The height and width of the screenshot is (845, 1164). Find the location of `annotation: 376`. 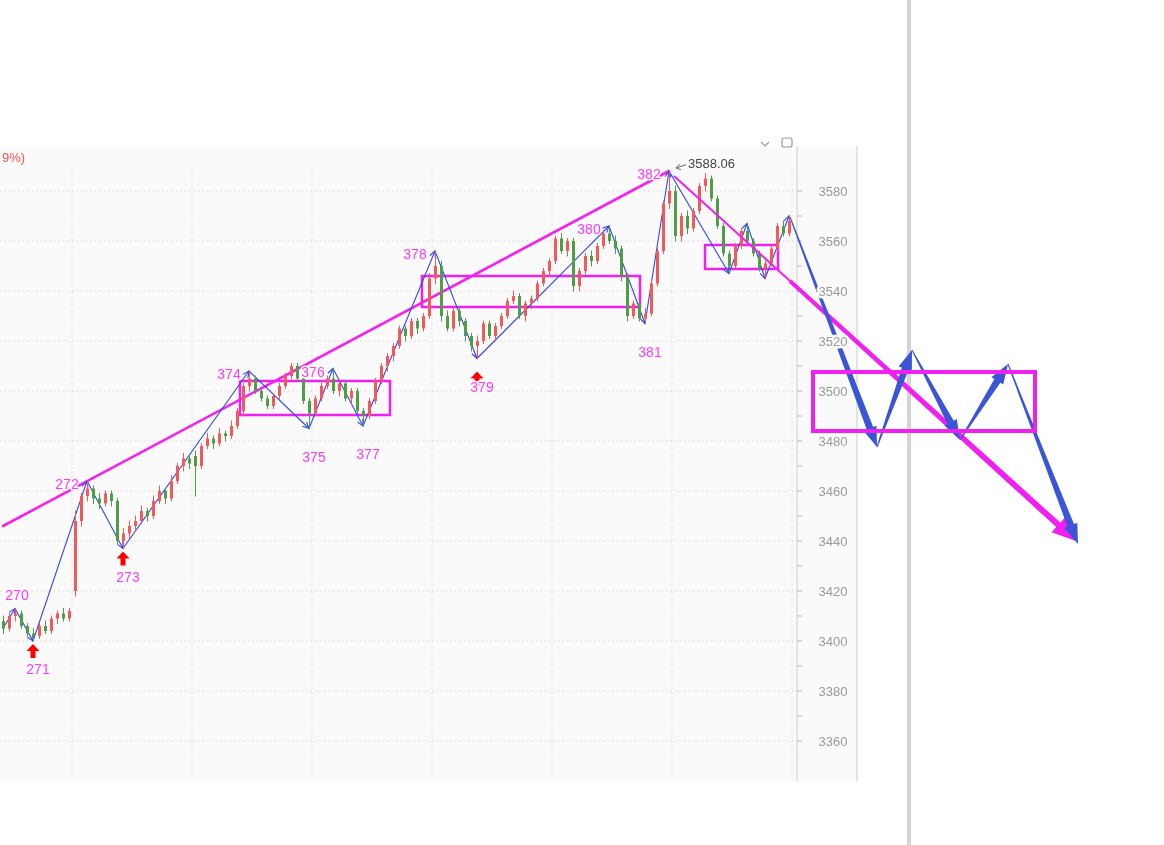

annotation: 376 is located at coordinates (313, 371).